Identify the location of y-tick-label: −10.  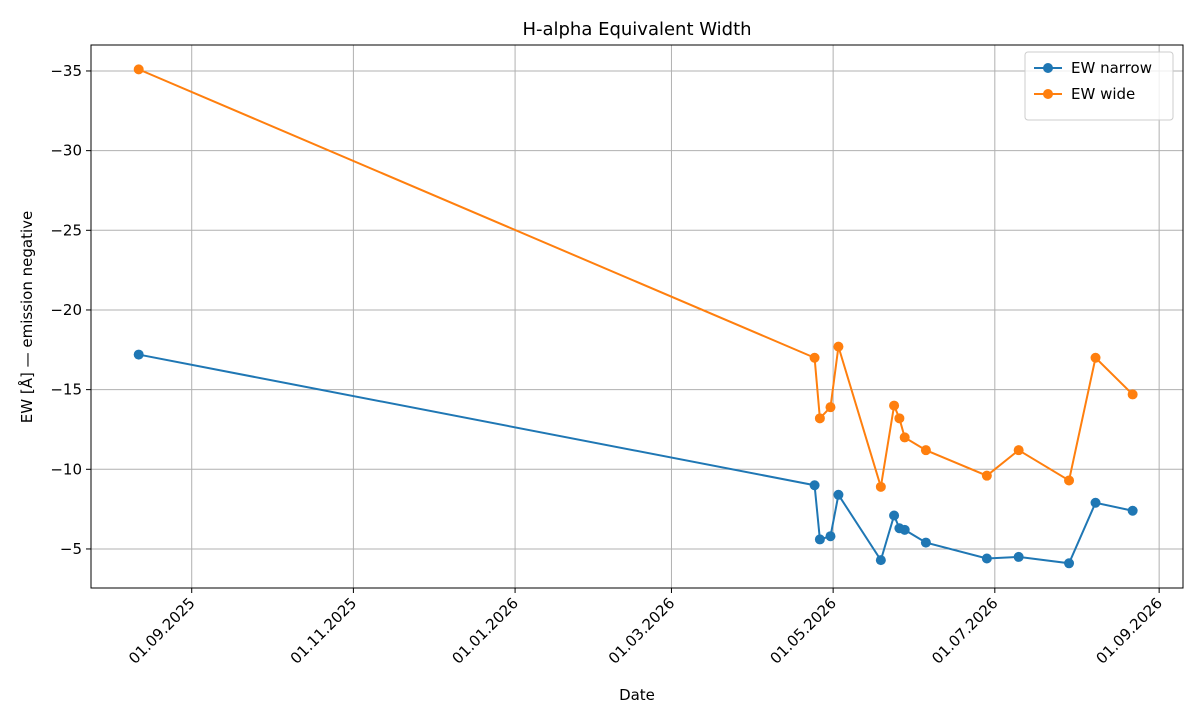
(66, 469).